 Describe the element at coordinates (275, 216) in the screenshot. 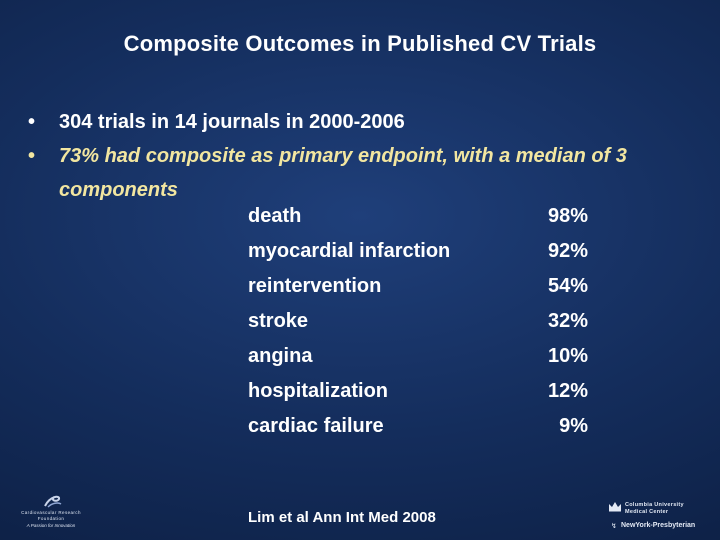

I see `outcome-label: death` at that location.